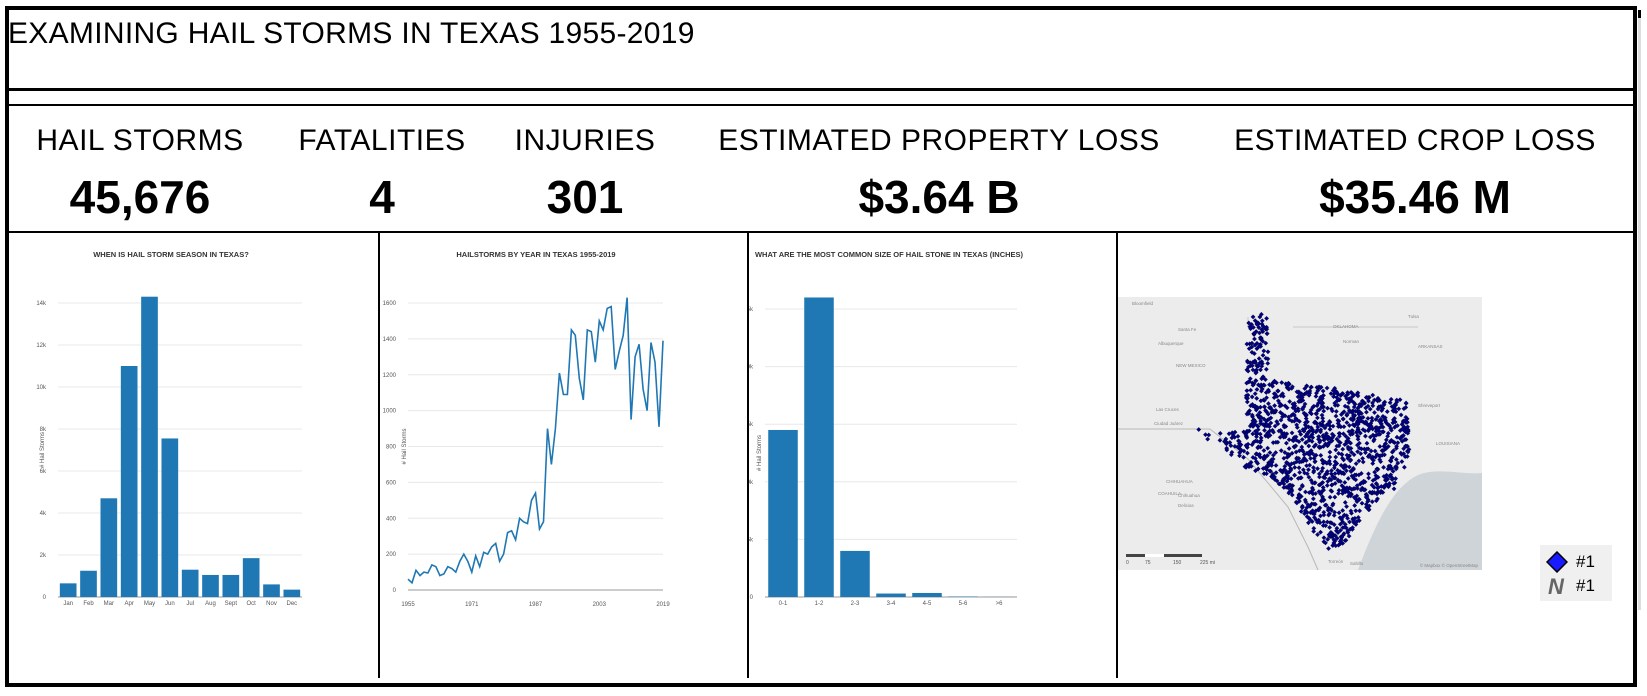  Describe the element at coordinates (210, 604) in the screenshot. I see `x-tick-label: Aug` at that location.